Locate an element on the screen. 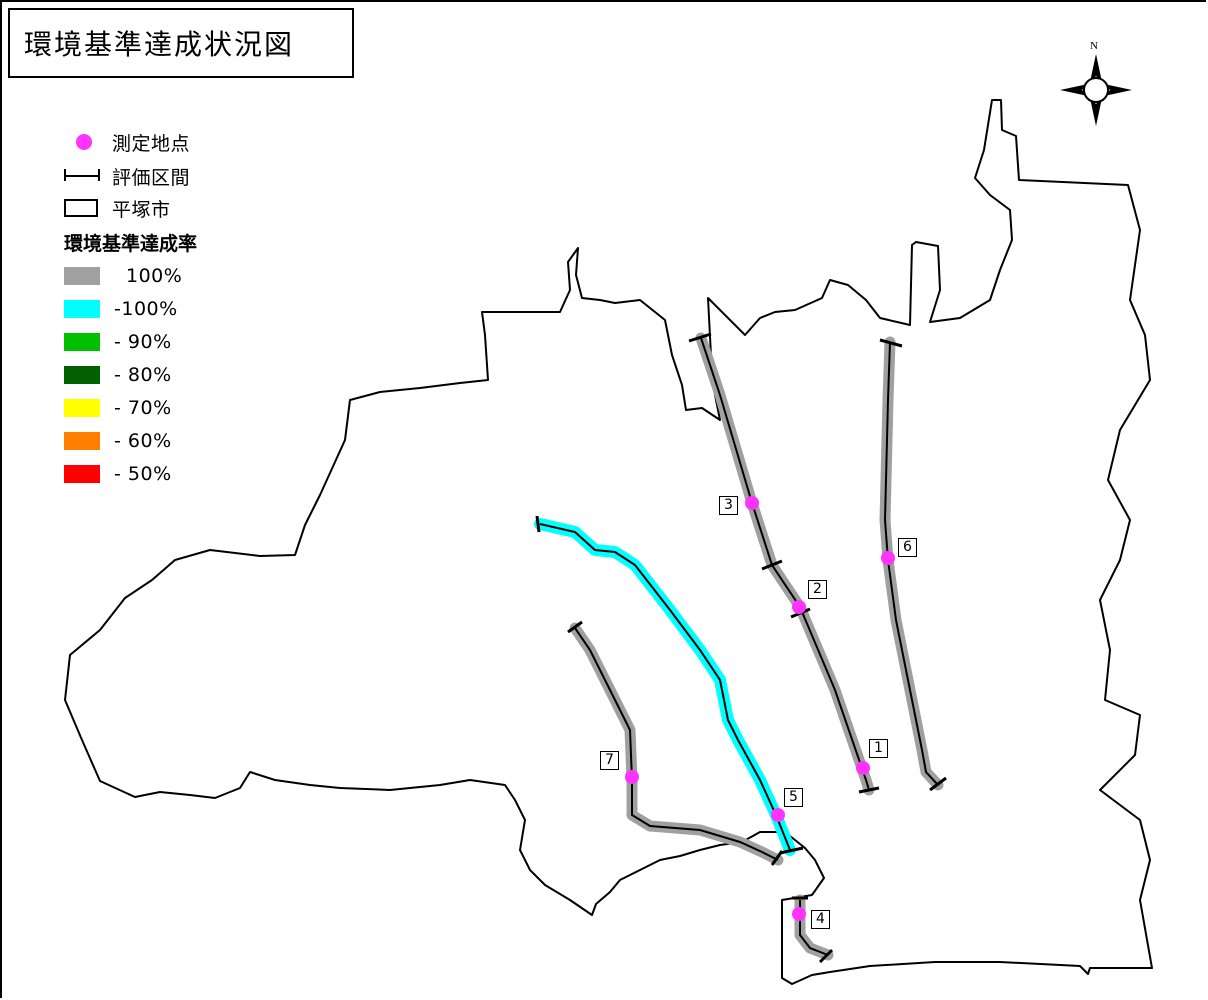  legend-rate-label: 100% is located at coordinates (154, 276).